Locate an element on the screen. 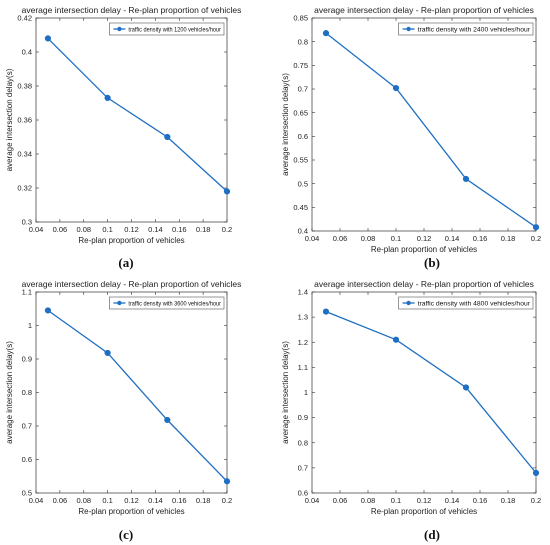 This screenshot has height=545, width=550. panel-label: (d) is located at coordinates (432, 534).